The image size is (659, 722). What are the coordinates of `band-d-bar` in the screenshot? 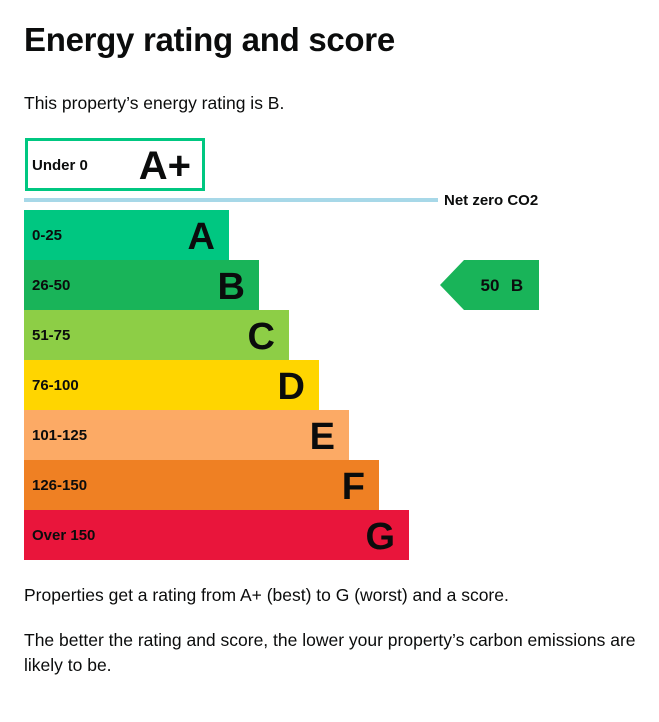 It's located at (171, 385).